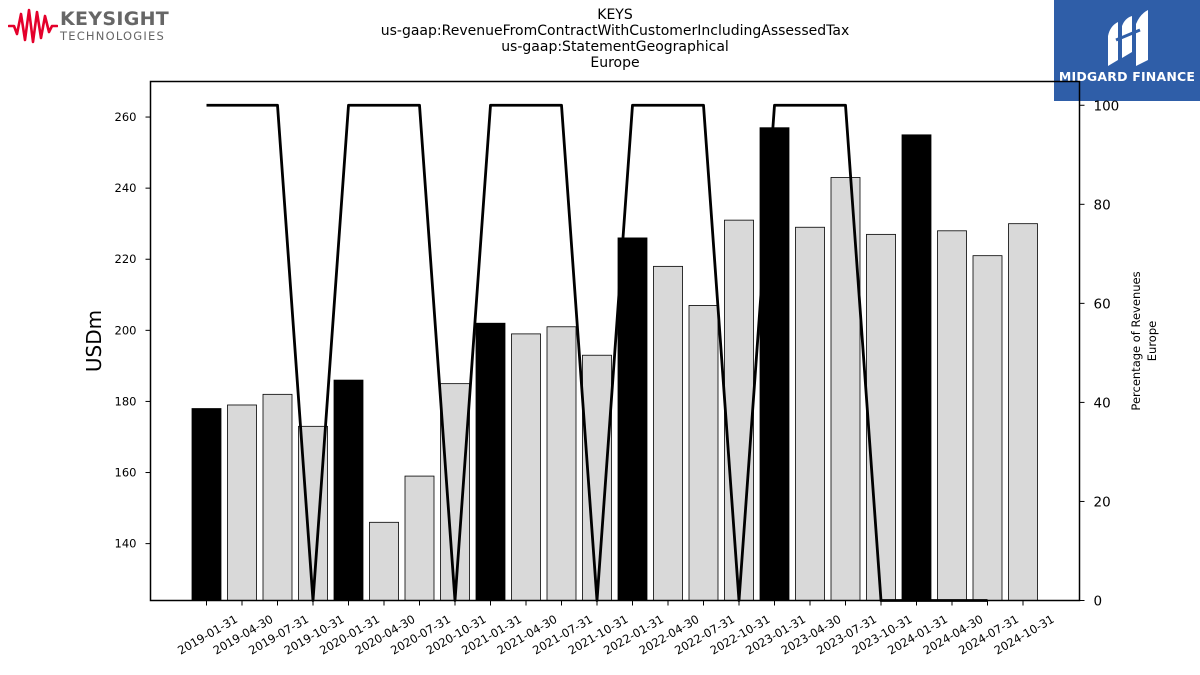 This screenshot has height=675, width=1200. Describe the element at coordinates (615, 47) in the screenshot. I see `chart-title-axis: us-gaap:StatementGeographical` at that location.